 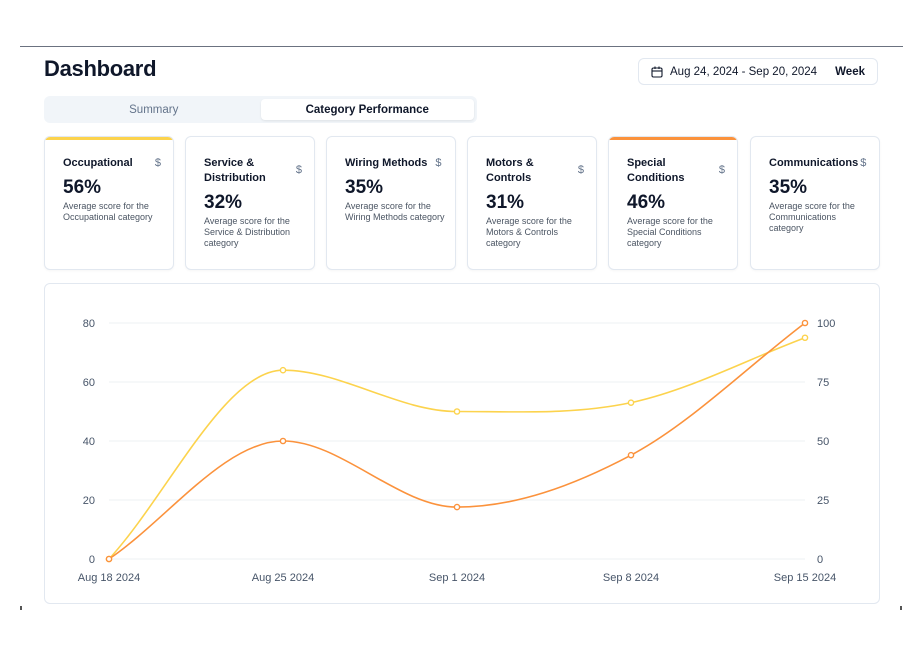 I want to click on card-title: Communications, so click(x=814, y=163).